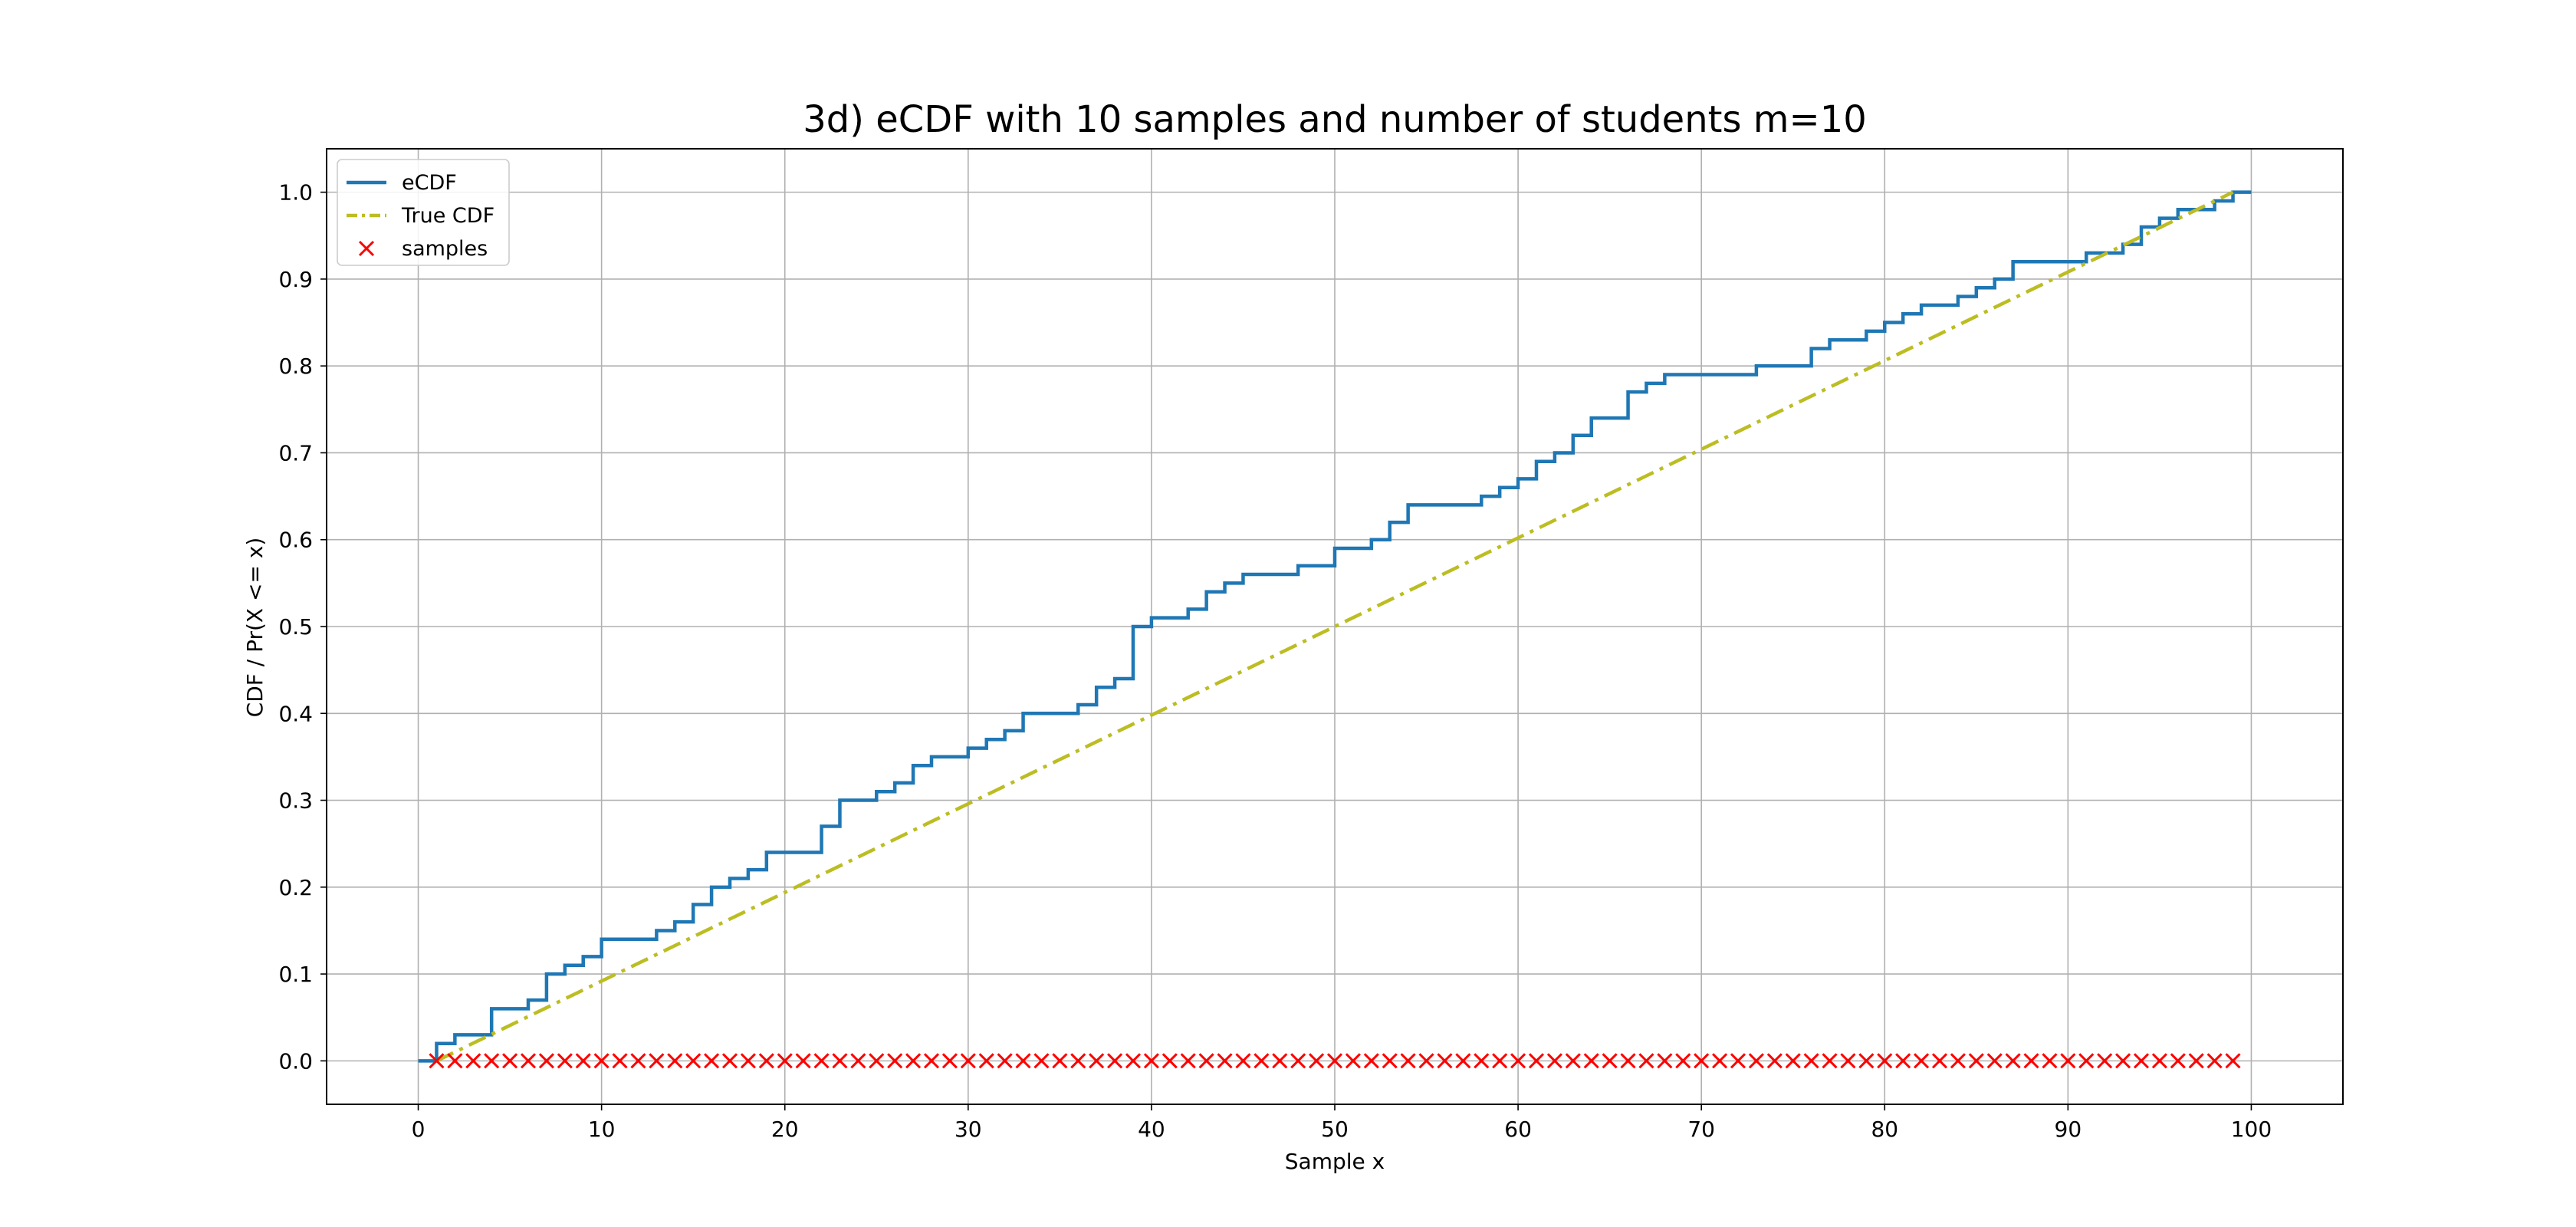 The width and height of the screenshot is (2576, 1227). What do you see at coordinates (419, 1129) in the screenshot?
I see `x-tick-label: 0` at bounding box center [419, 1129].